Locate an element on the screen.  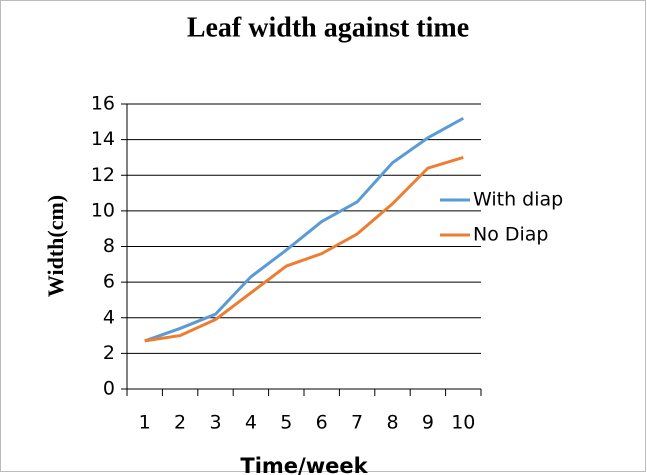
y-tick-label: 10 is located at coordinates (103, 210).